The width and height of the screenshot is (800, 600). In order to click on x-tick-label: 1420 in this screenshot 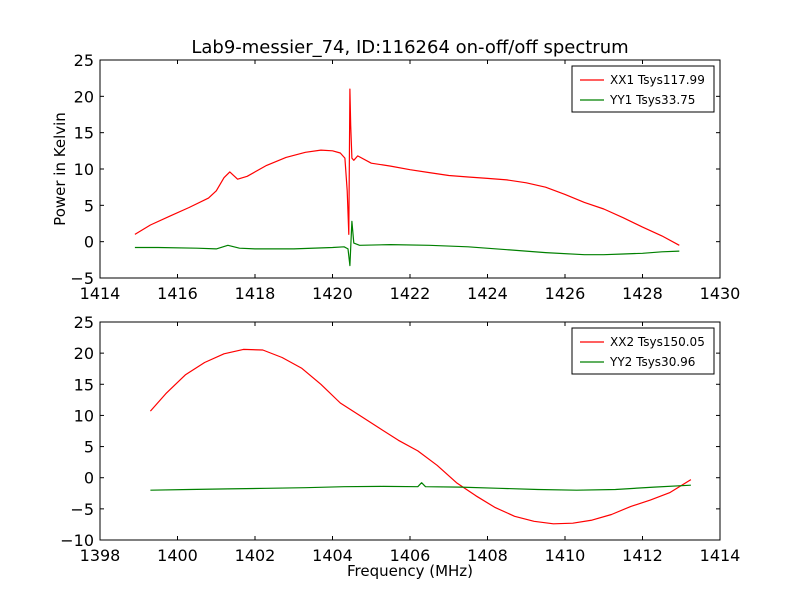, I will do `click(332, 293)`.